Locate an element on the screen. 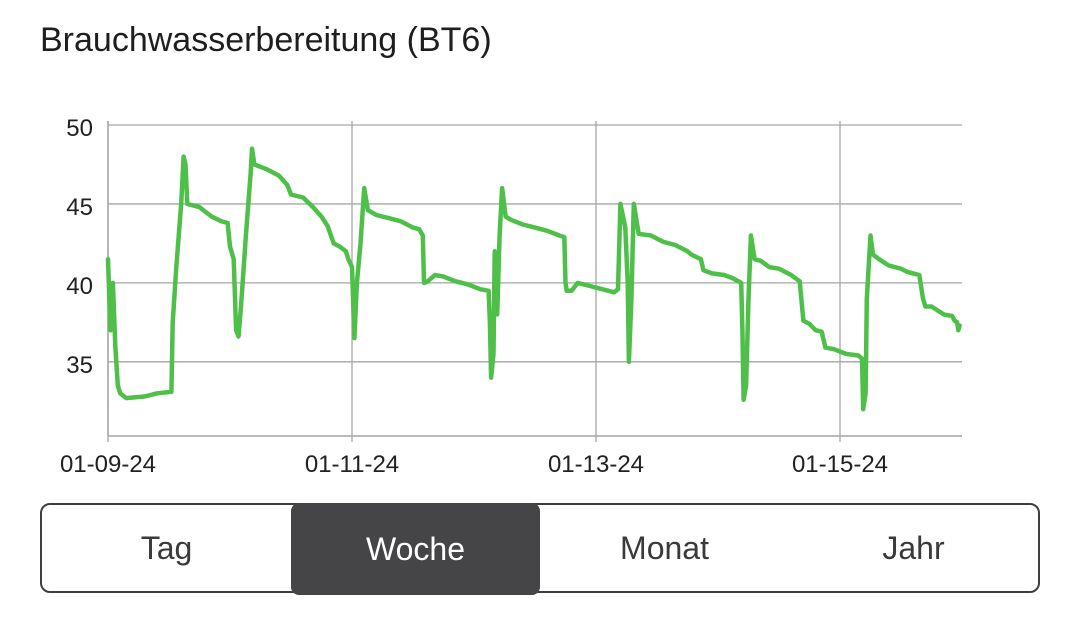  tab-tag: Tag is located at coordinates (166, 547).